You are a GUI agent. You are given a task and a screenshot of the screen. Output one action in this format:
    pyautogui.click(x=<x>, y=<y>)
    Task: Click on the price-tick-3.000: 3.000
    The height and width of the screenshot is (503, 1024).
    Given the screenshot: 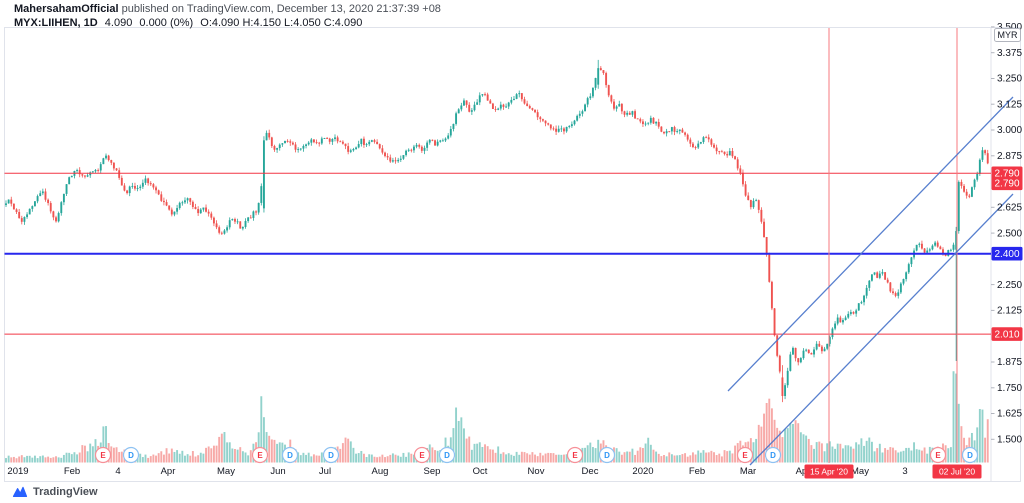 What is the action you would take?
    pyautogui.click(x=1009, y=130)
    